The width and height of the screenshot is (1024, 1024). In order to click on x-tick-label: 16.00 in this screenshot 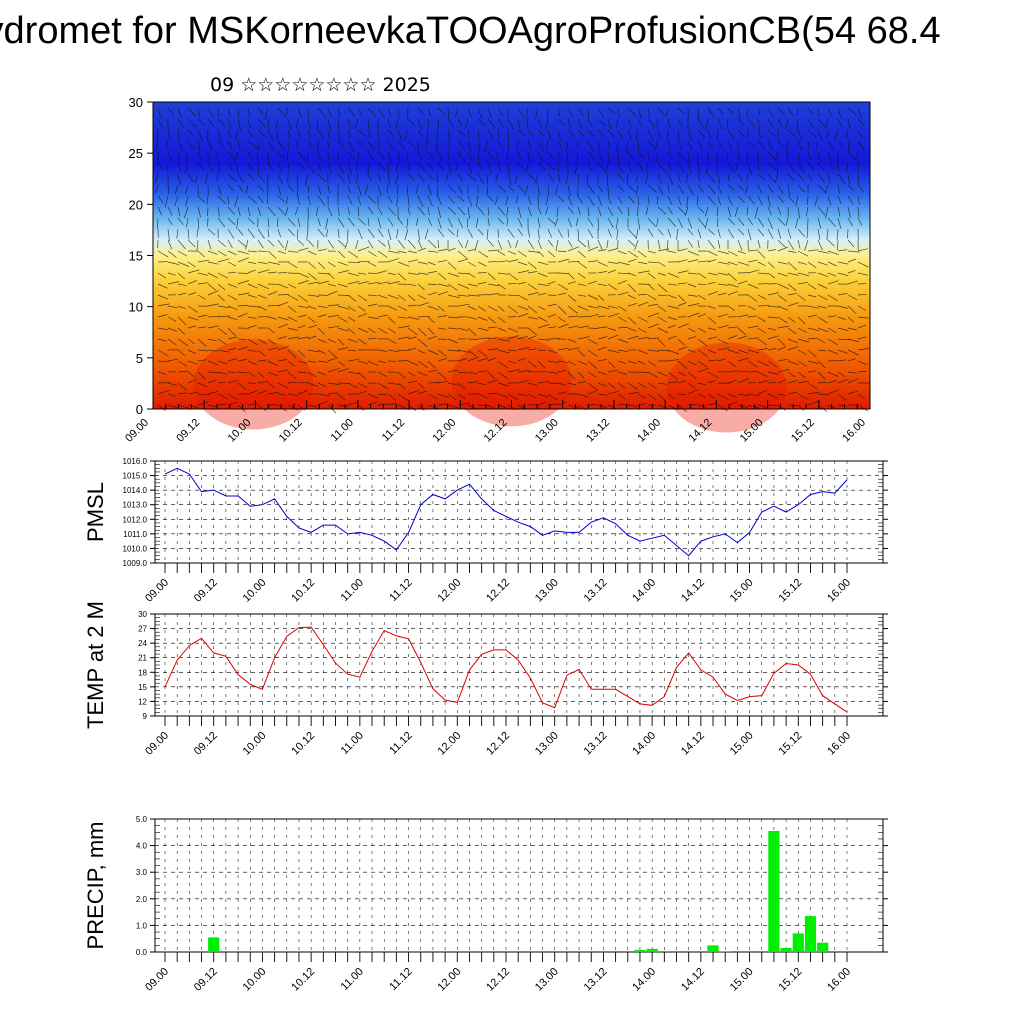, I will do `click(839, 744)`.